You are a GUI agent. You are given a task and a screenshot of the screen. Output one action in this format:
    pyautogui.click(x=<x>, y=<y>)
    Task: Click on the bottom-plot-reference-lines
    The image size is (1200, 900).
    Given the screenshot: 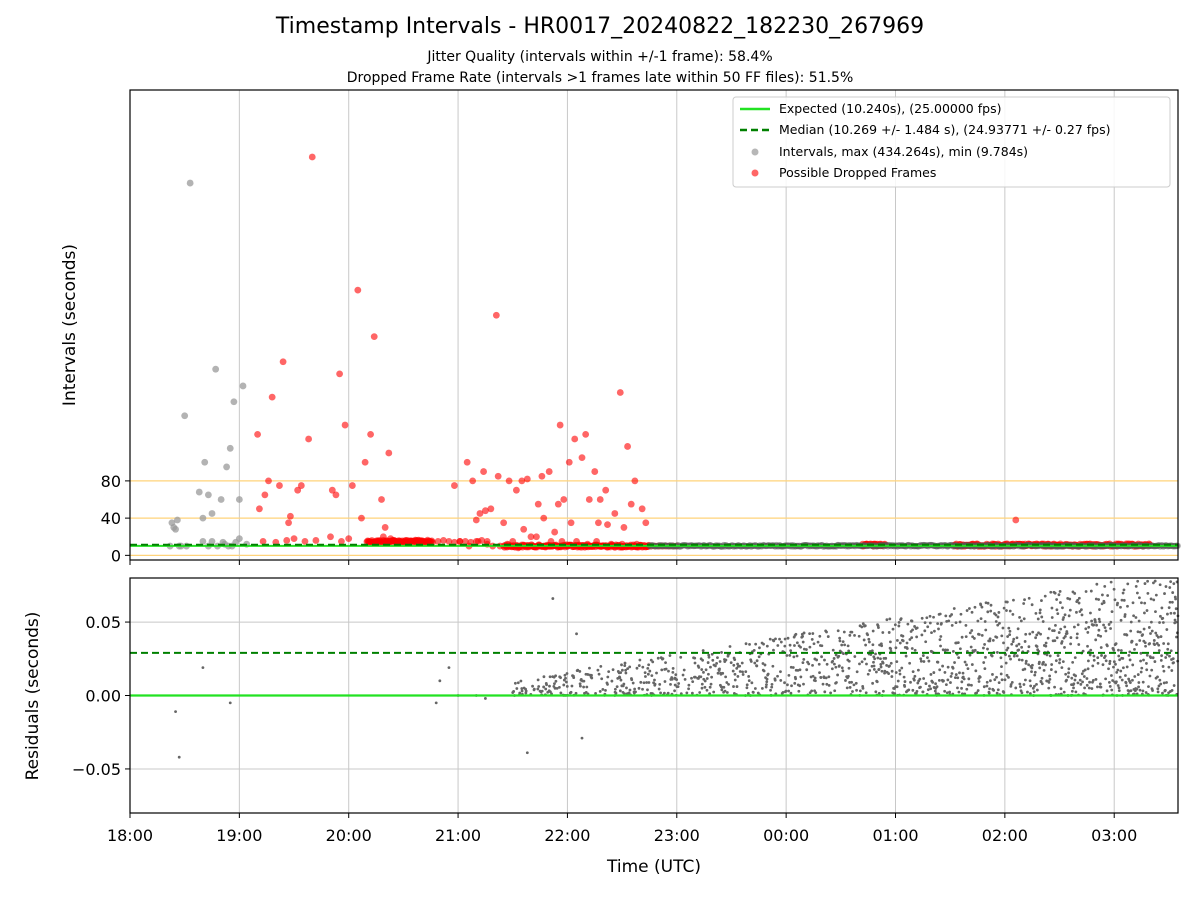 What is the action you would take?
    pyautogui.click(x=654, y=674)
    